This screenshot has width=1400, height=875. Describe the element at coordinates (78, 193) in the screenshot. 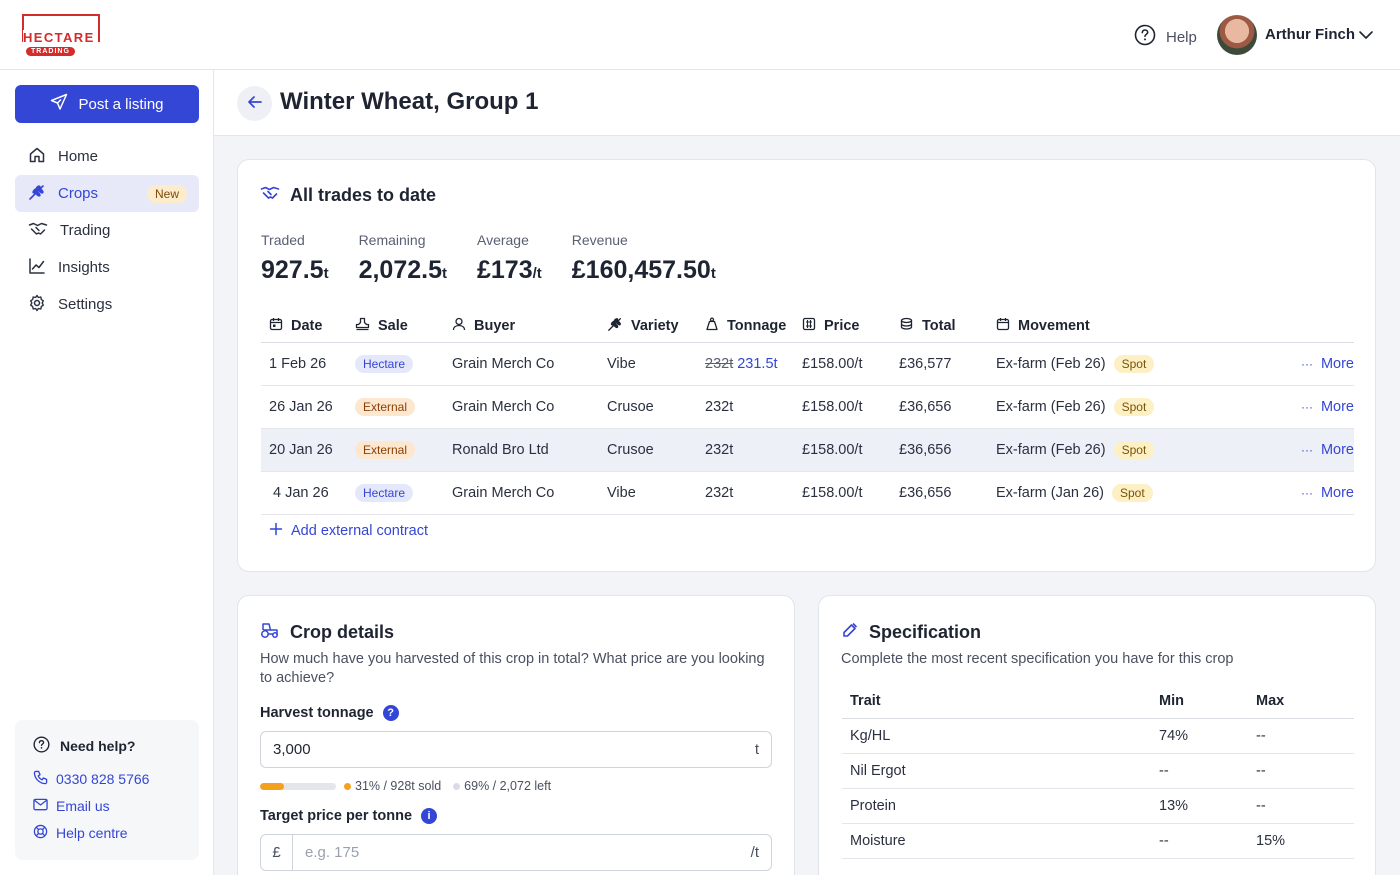

I see `sidebar-item-label: Crops` at that location.